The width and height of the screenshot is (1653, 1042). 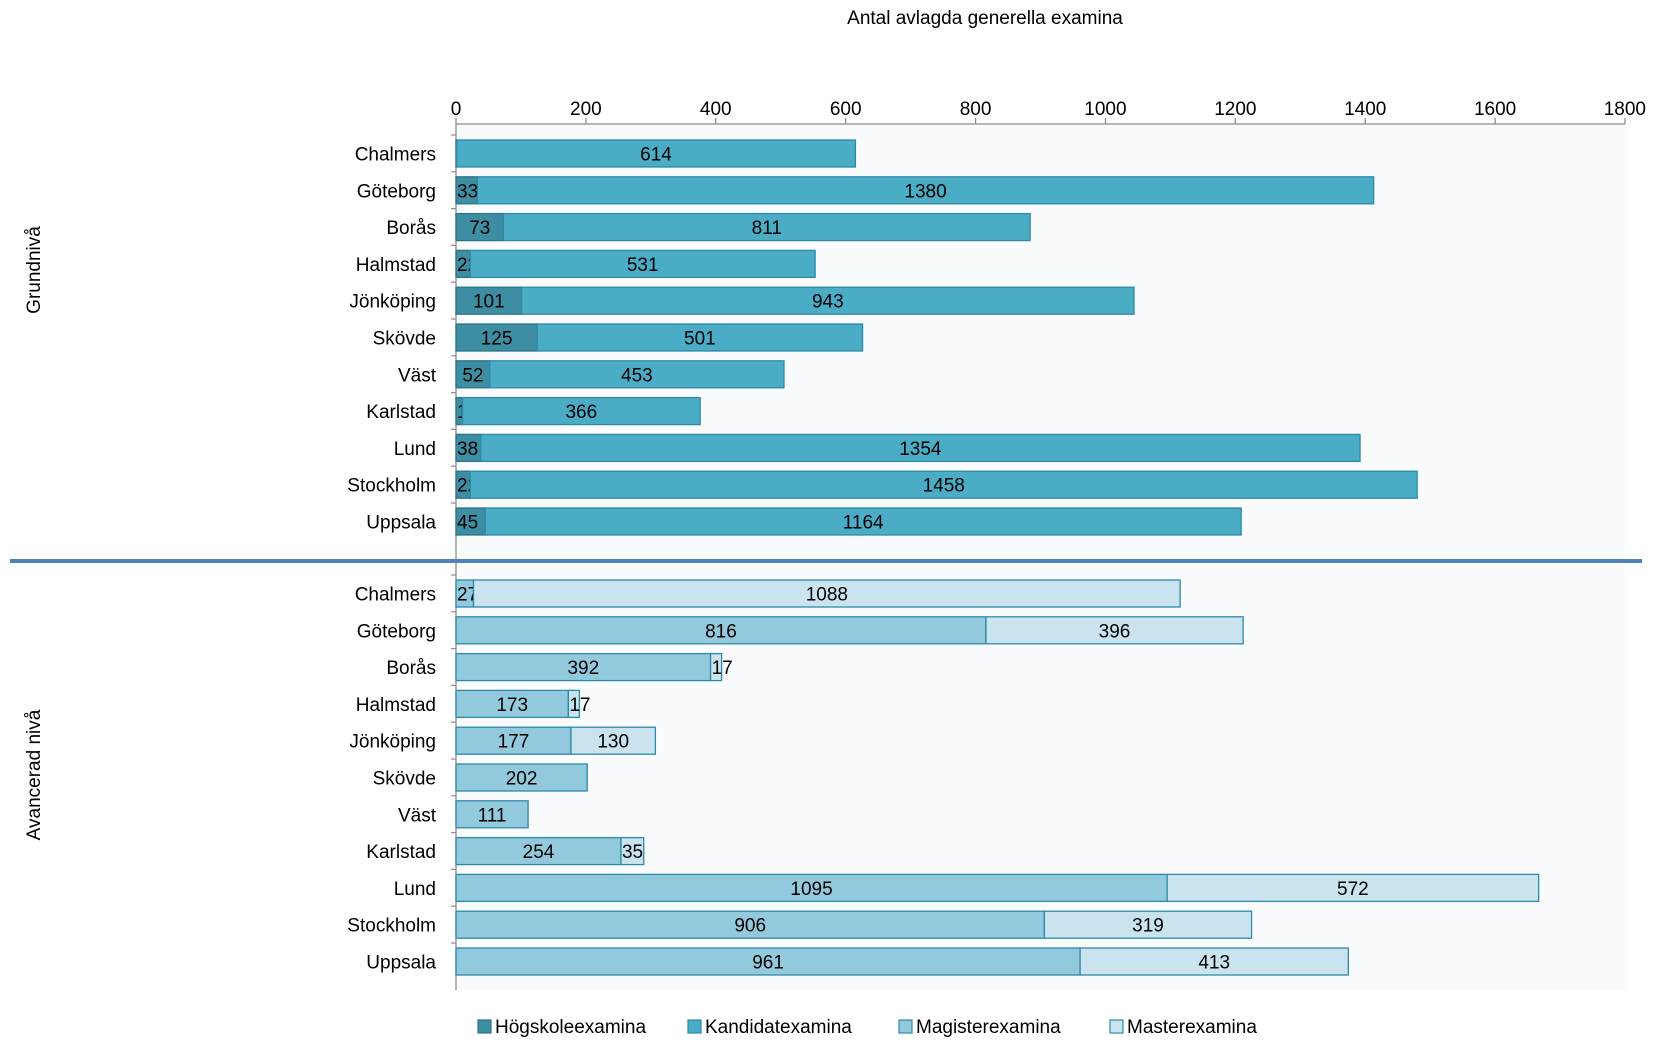 I want to click on data-label: 1354, so click(x=920, y=449).